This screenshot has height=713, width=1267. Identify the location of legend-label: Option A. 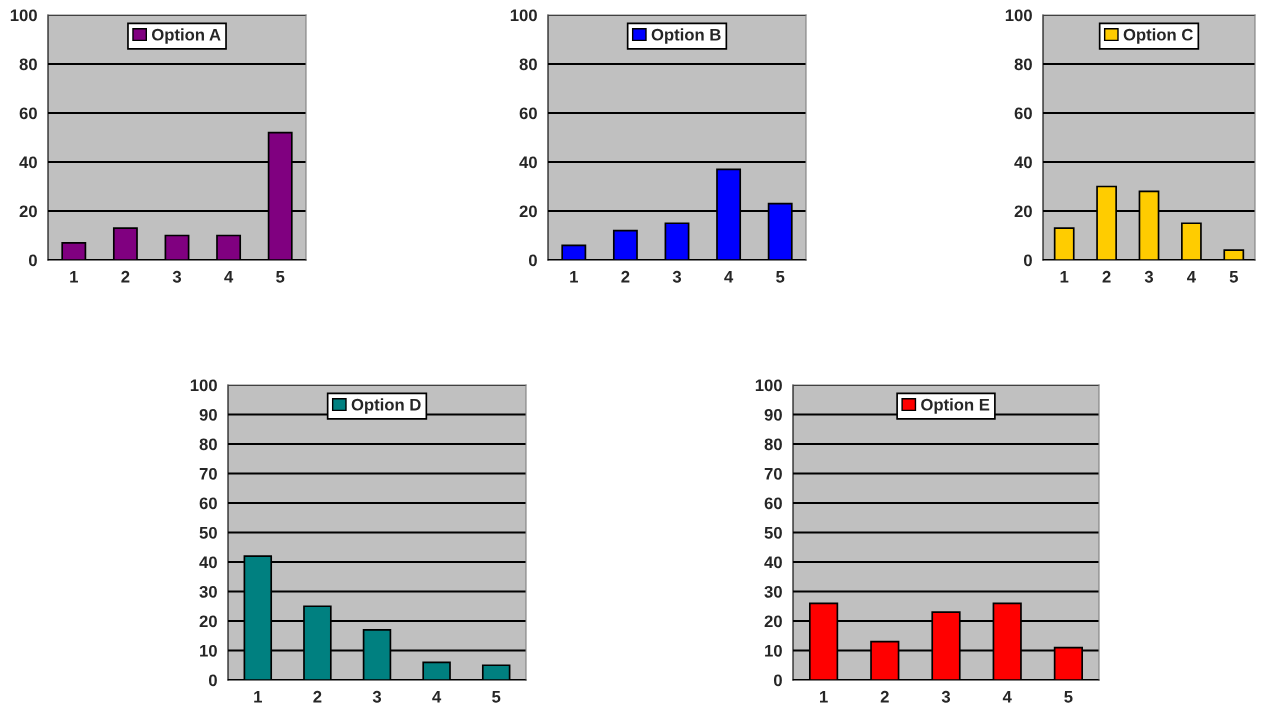
(186, 36).